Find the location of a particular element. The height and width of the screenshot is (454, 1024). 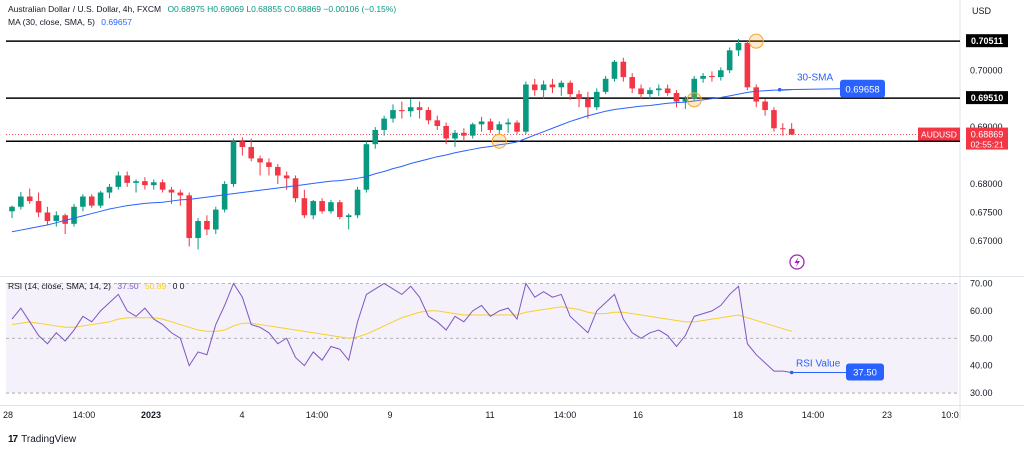

time-tick-label: 18 is located at coordinates (738, 415).